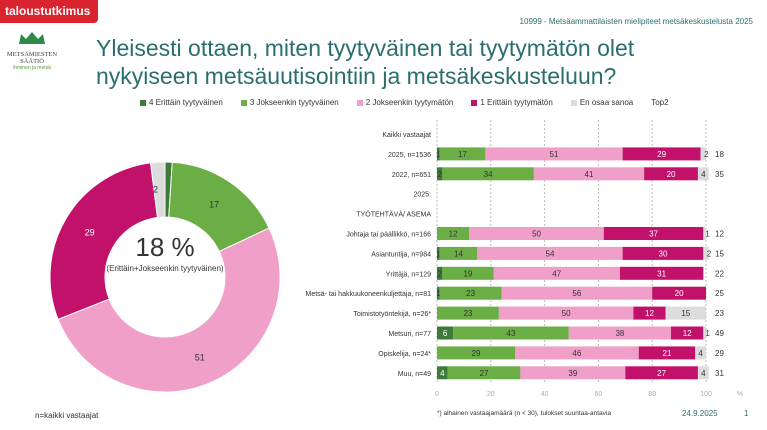 The height and width of the screenshot is (430, 767). Describe the element at coordinates (719, 373) in the screenshot. I see `top2-value: 31` at that location.